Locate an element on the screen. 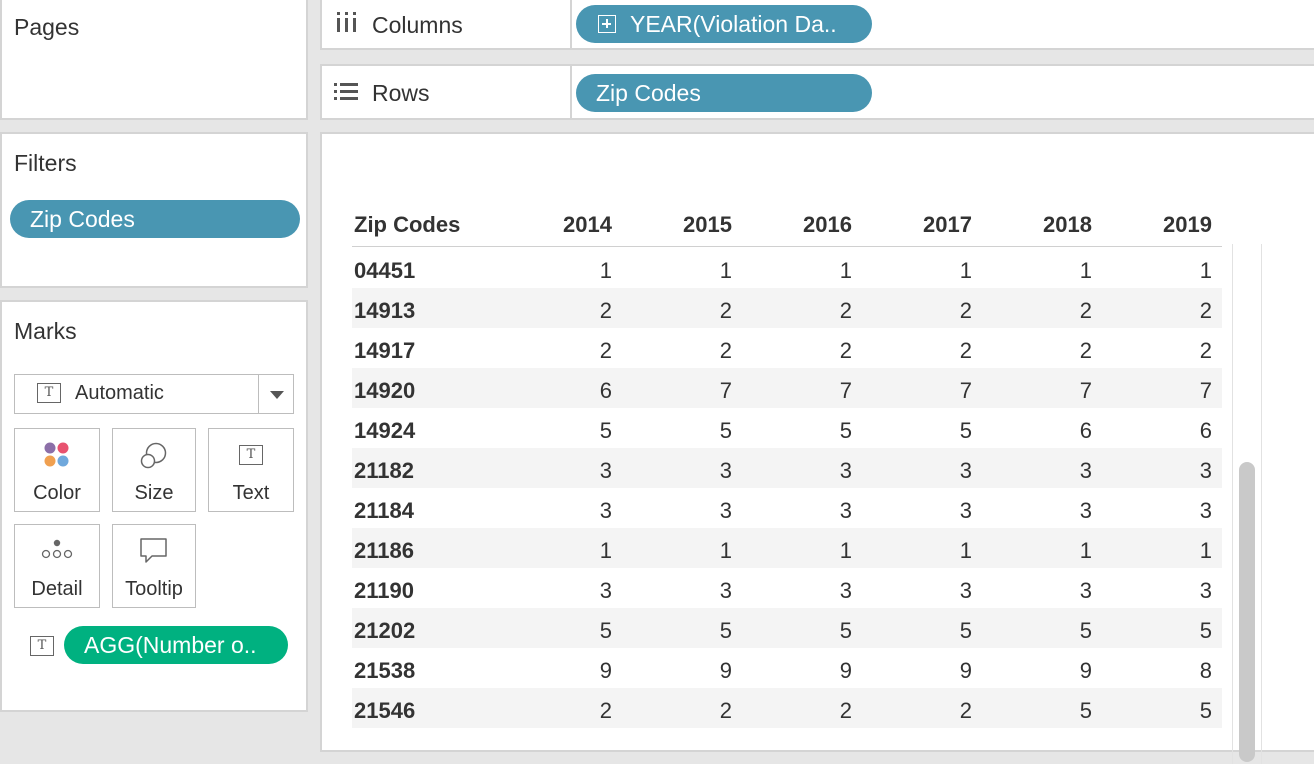 Image resolution: width=1314 pixels, height=764 pixels. marks-card: Marks T Automatic Color Size T Text is located at coordinates (154, 506).